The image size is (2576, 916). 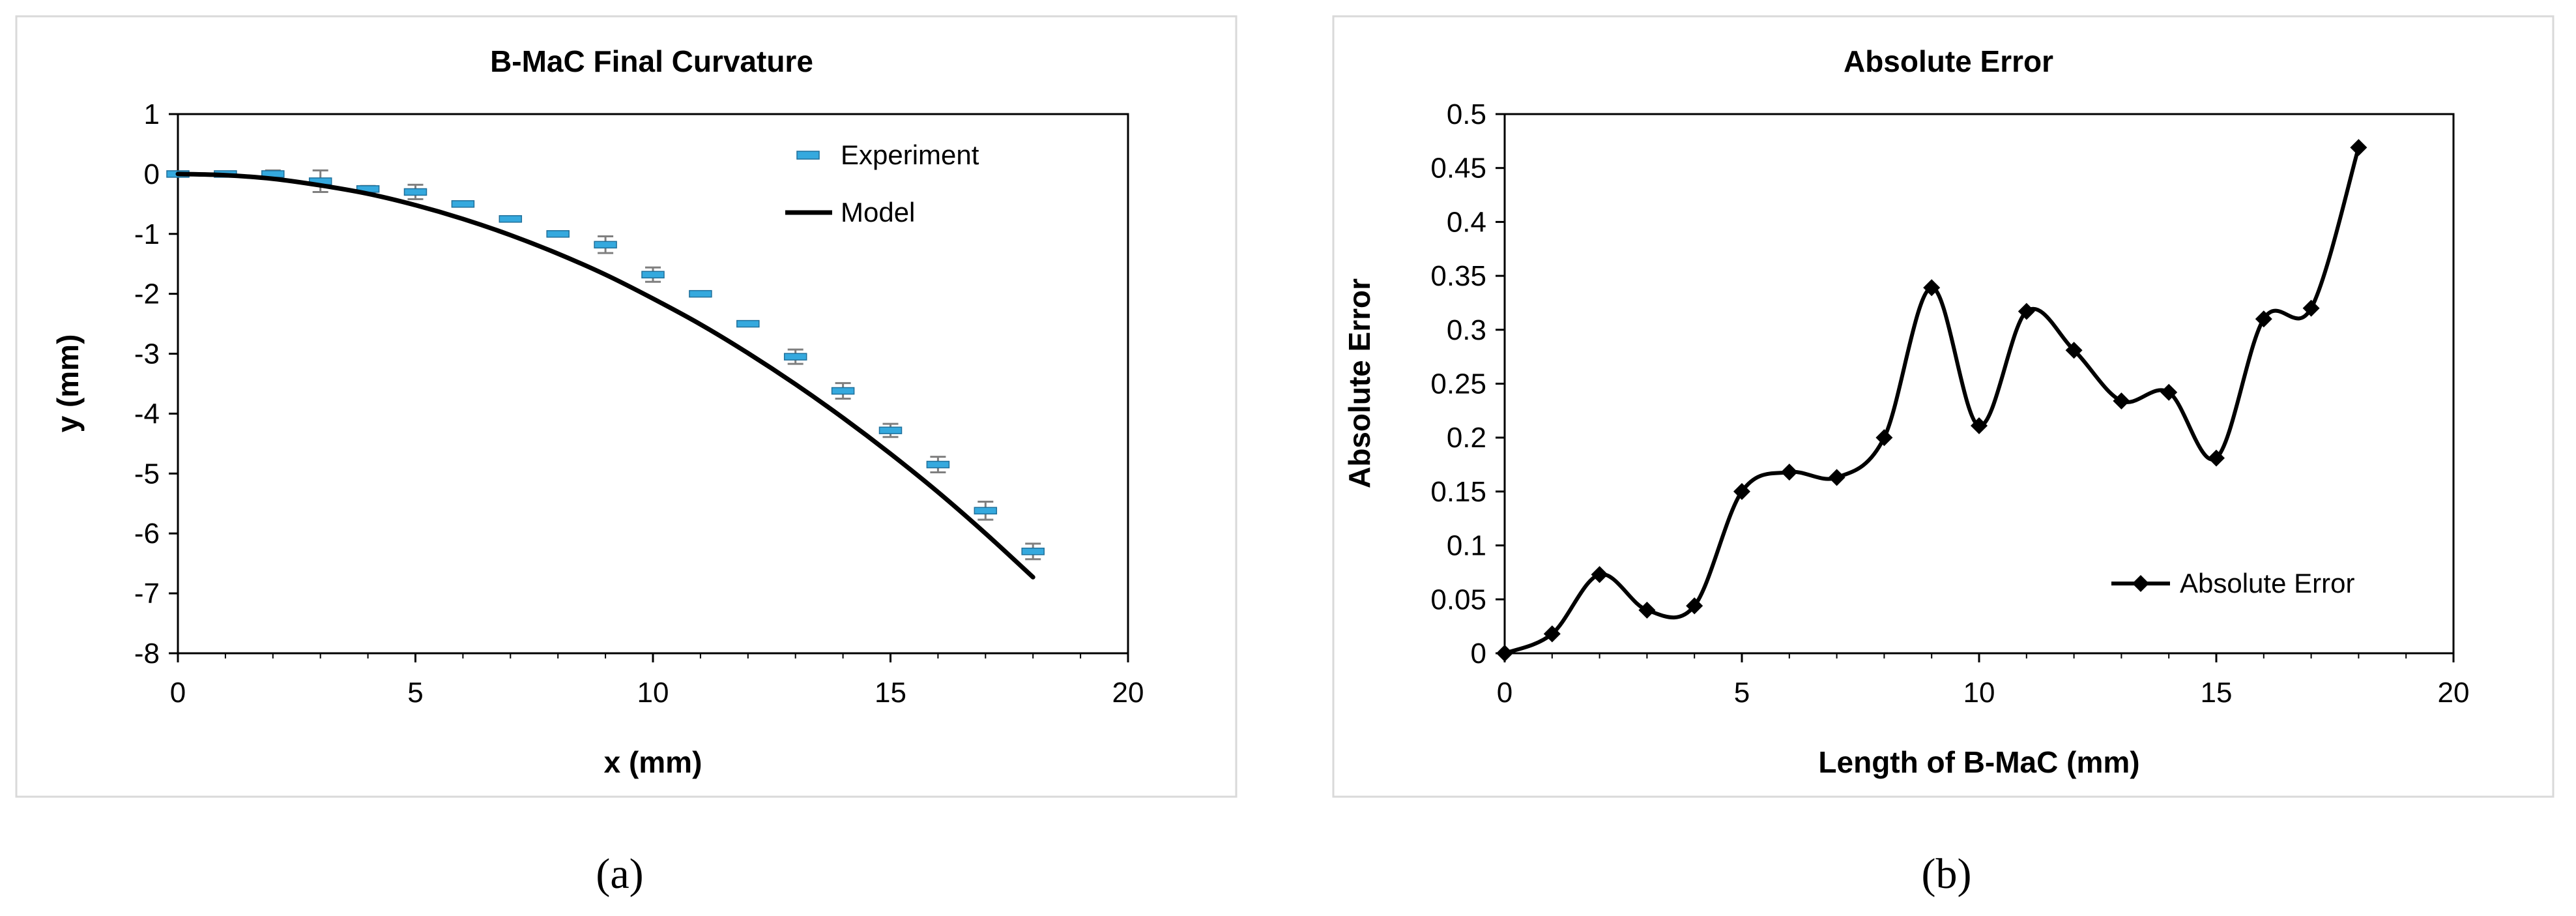 What do you see at coordinates (1466, 438) in the screenshot?
I see `chart-b-y-tick-label: 0.2` at bounding box center [1466, 438].